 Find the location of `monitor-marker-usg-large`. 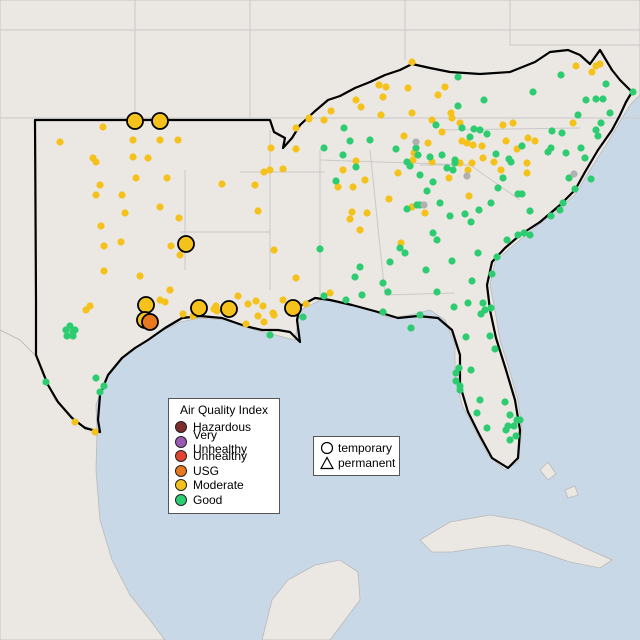

monitor-marker-usg-large is located at coordinates (150, 322).